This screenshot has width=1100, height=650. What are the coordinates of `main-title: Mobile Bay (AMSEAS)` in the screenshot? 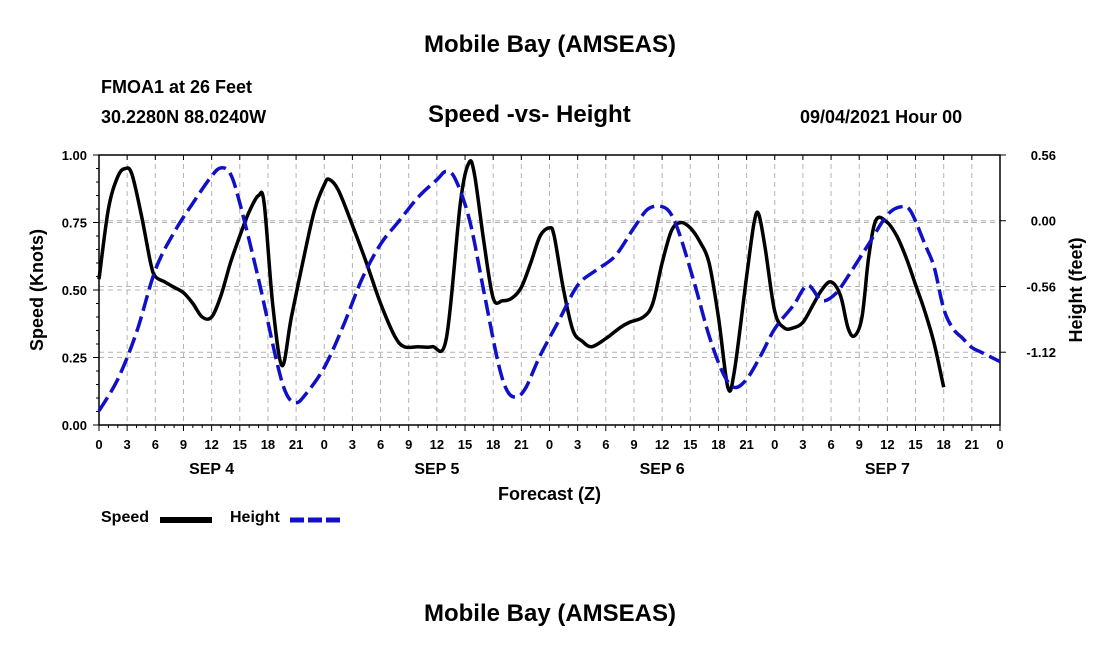 It's located at (550, 44).